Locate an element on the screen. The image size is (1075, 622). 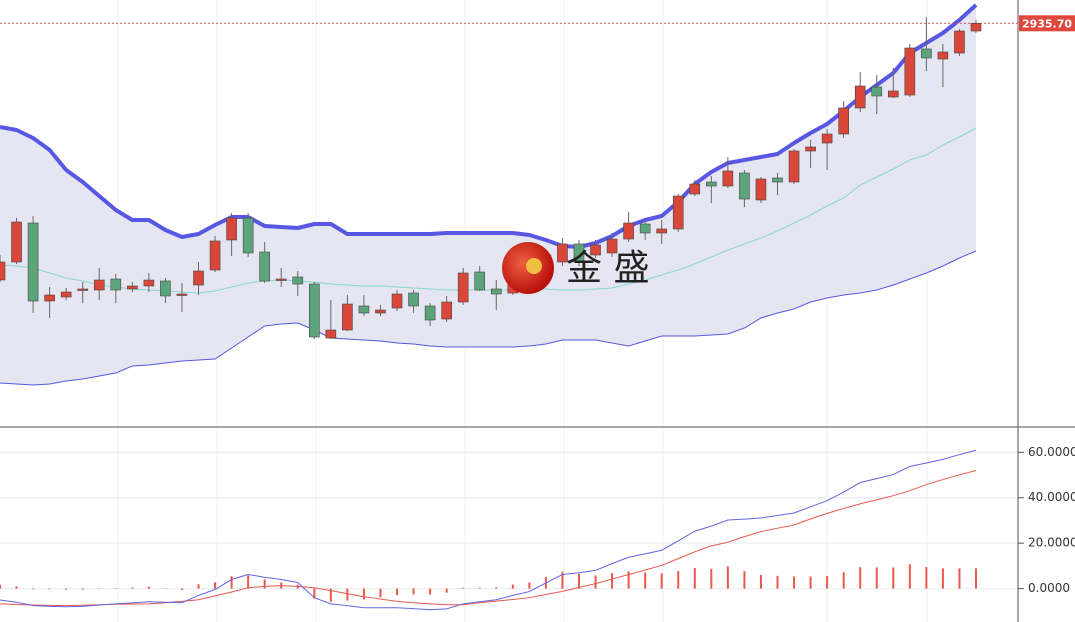
y-tick-label: 20.0000 is located at coordinates (1051, 543).